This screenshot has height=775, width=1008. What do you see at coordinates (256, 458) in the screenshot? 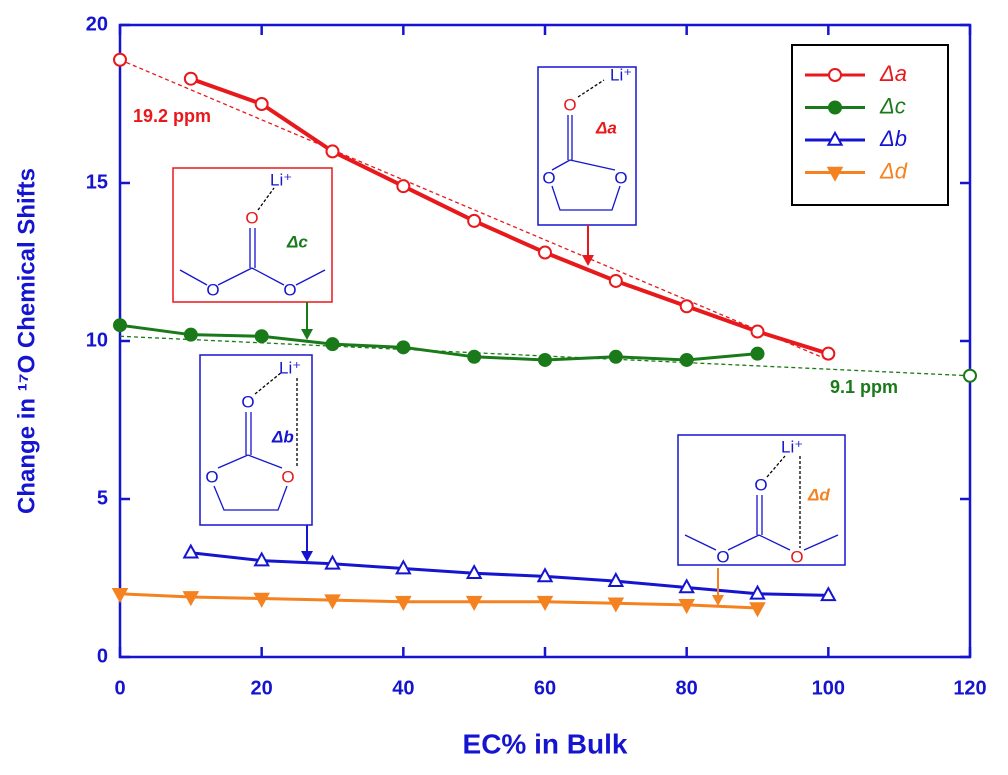
I see `inset: Li⁺ O O O Δb` at bounding box center [256, 458].